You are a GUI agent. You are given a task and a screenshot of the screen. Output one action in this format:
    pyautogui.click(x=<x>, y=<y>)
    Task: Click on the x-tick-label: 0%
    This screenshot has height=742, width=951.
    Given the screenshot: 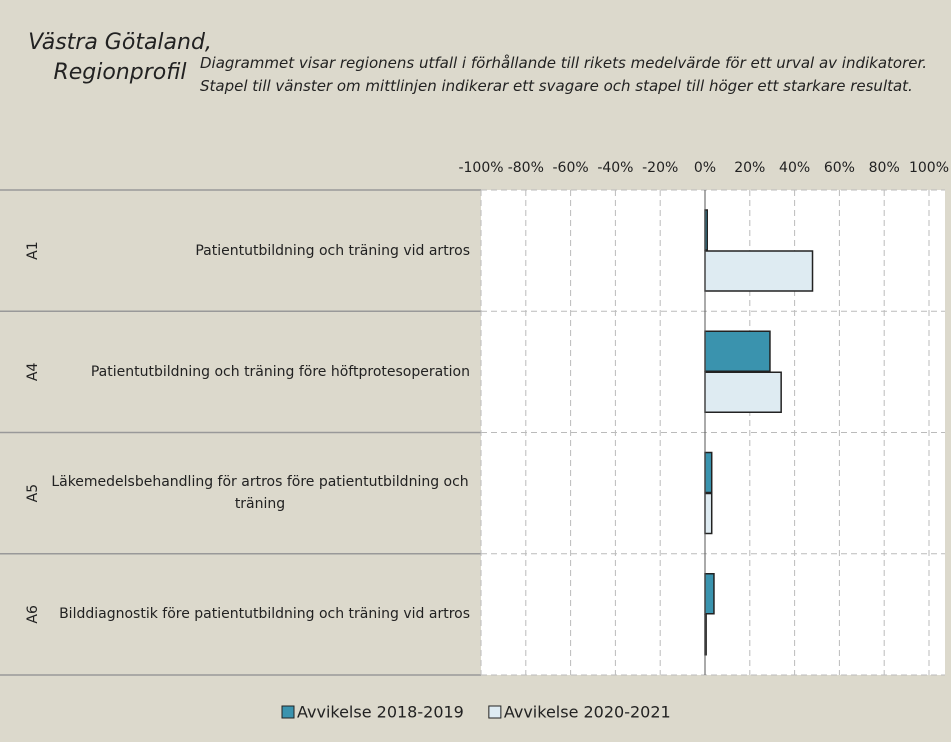 What is the action you would take?
    pyautogui.click(x=705, y=168)
    